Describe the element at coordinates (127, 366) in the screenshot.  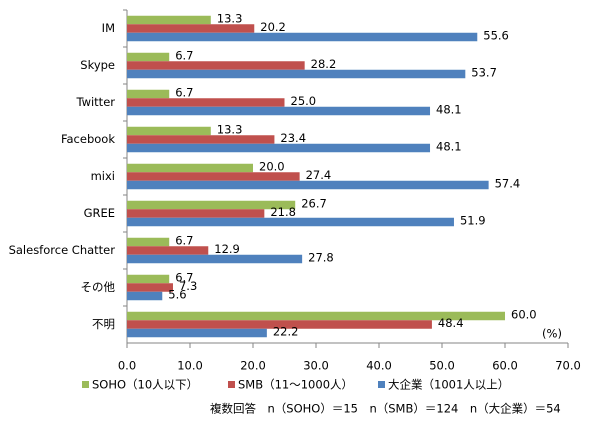
I see `x-tick-label: 0.0` at that location.